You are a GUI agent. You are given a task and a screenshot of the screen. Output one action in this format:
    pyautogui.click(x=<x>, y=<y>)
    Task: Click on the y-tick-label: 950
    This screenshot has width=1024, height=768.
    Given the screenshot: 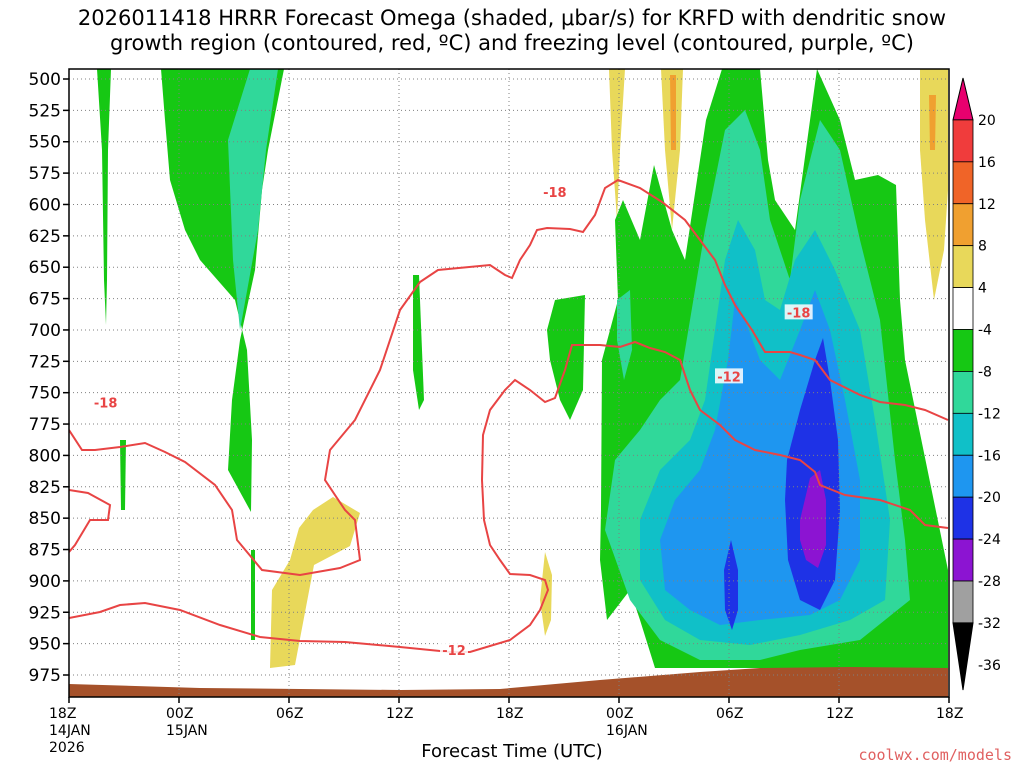 What is the action you would take?
    pyautogui.click(x=45, y=645)
    